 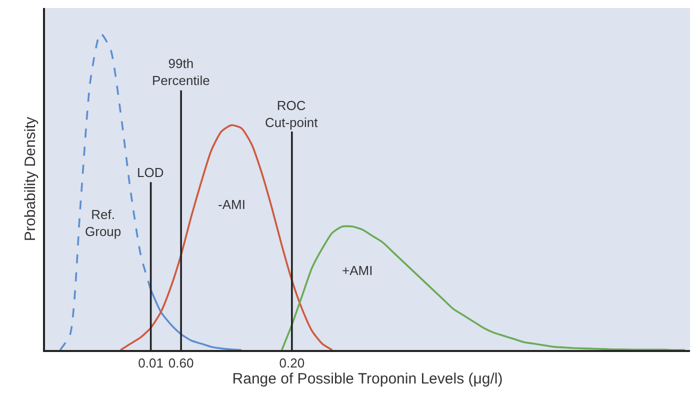 What do you see at coordinates (150, 172) in the screenshot?
I see `ref-line-label: LOD` at bounding box center [150, 172].